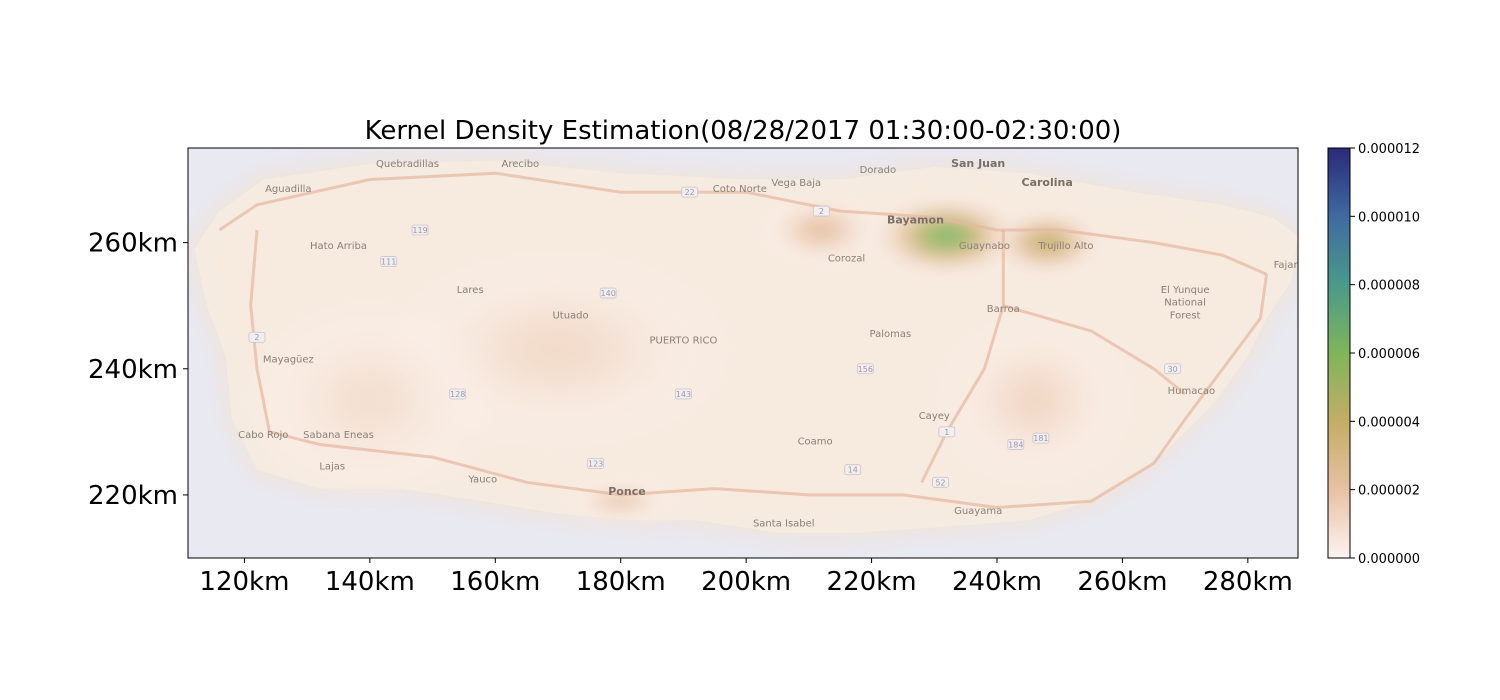 This screenshot has width=1500, height=700. I want to click on map-place-label: Guayama, so click(978, 511).